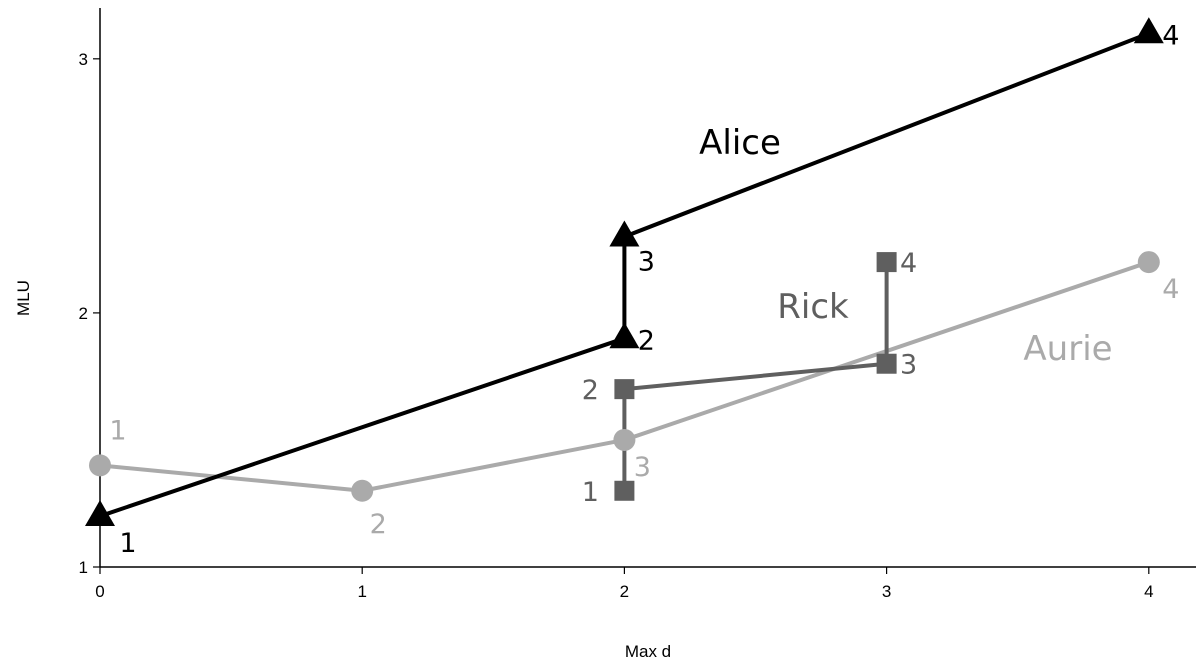 The height and width of the screenshot is (666, 1197). What do you see at coordinates (99, 591) in the screenshot?
I see `x-tick-label: 0` at bounding box center [99, 591].